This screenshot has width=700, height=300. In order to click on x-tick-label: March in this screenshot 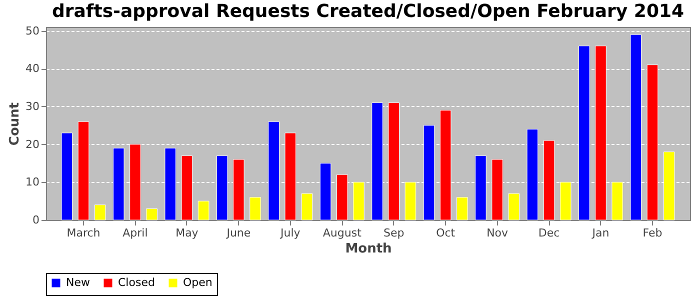, I will do `click(83, 233)`.